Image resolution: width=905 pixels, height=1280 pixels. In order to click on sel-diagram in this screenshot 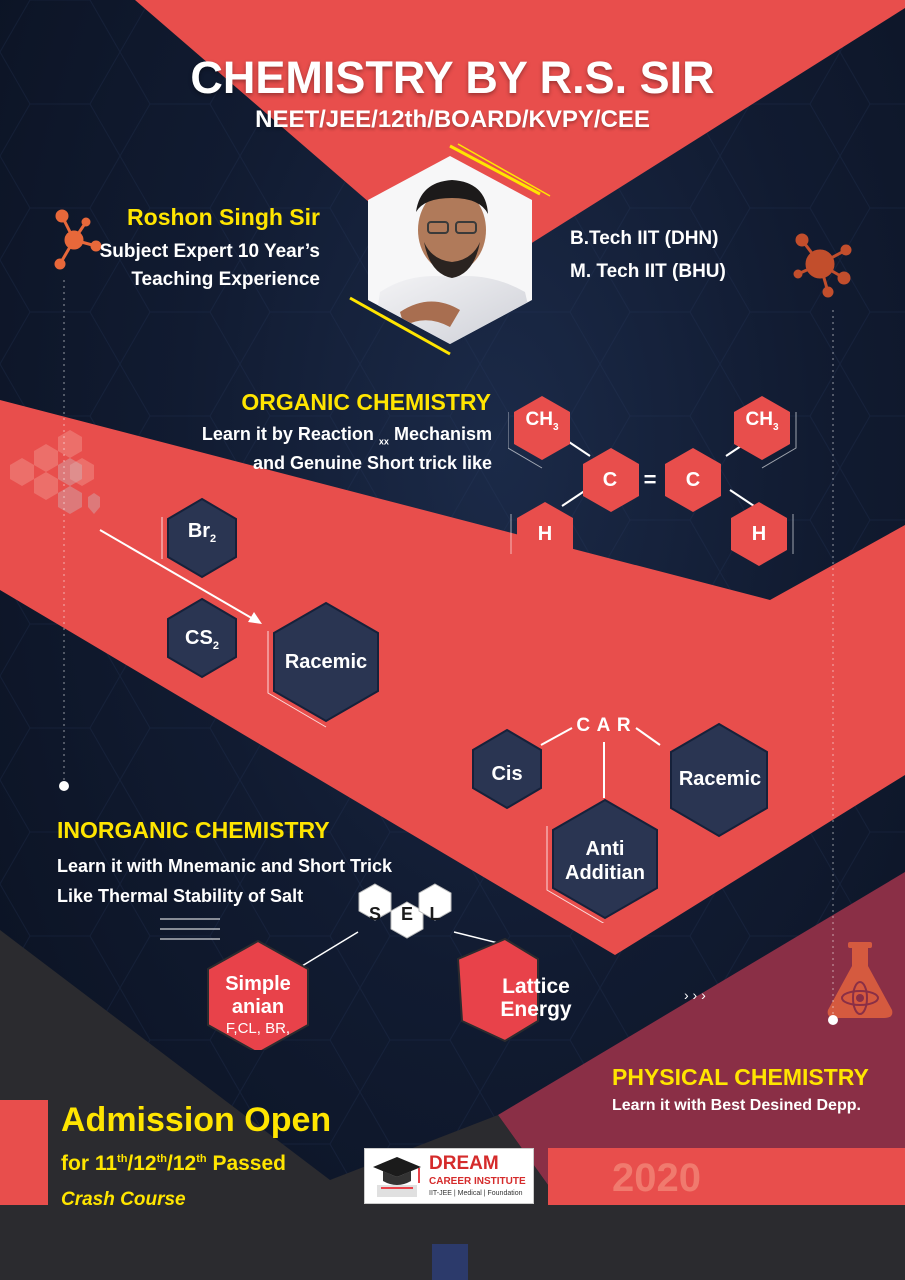, I will do `click(405, 911)`.